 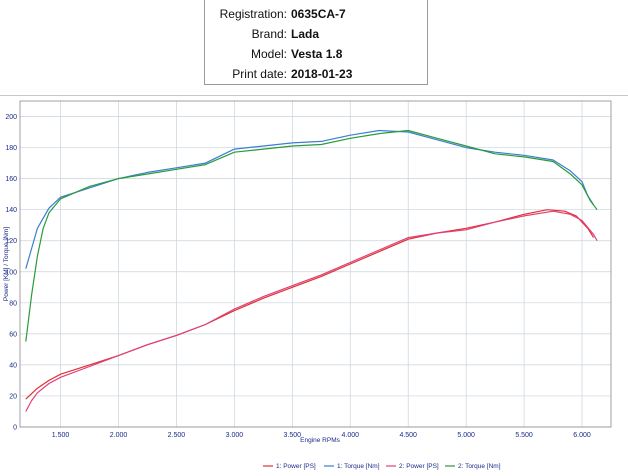 I want to click on x-tick-label: 2.500, so click(x=177, y=435).